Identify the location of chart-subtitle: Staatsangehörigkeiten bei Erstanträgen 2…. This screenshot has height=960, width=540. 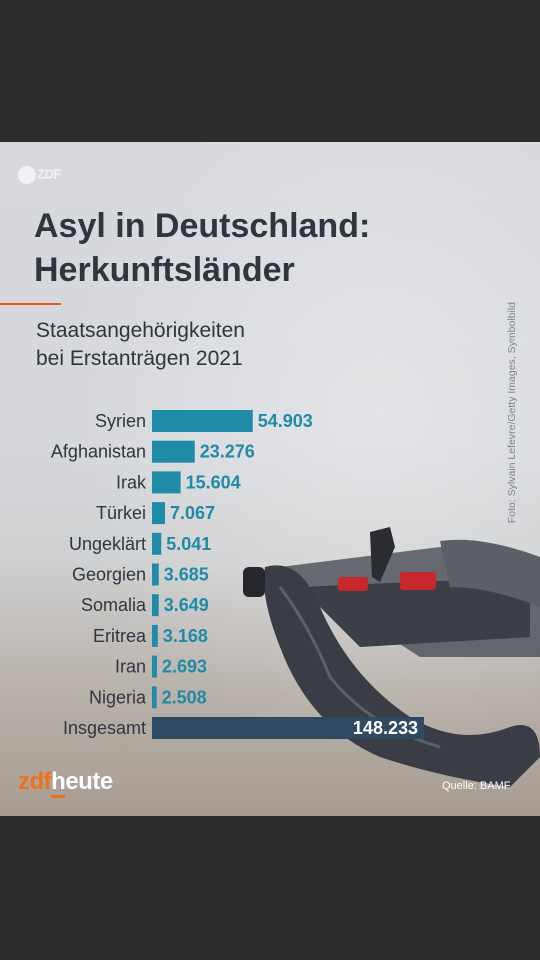
(196, 345).